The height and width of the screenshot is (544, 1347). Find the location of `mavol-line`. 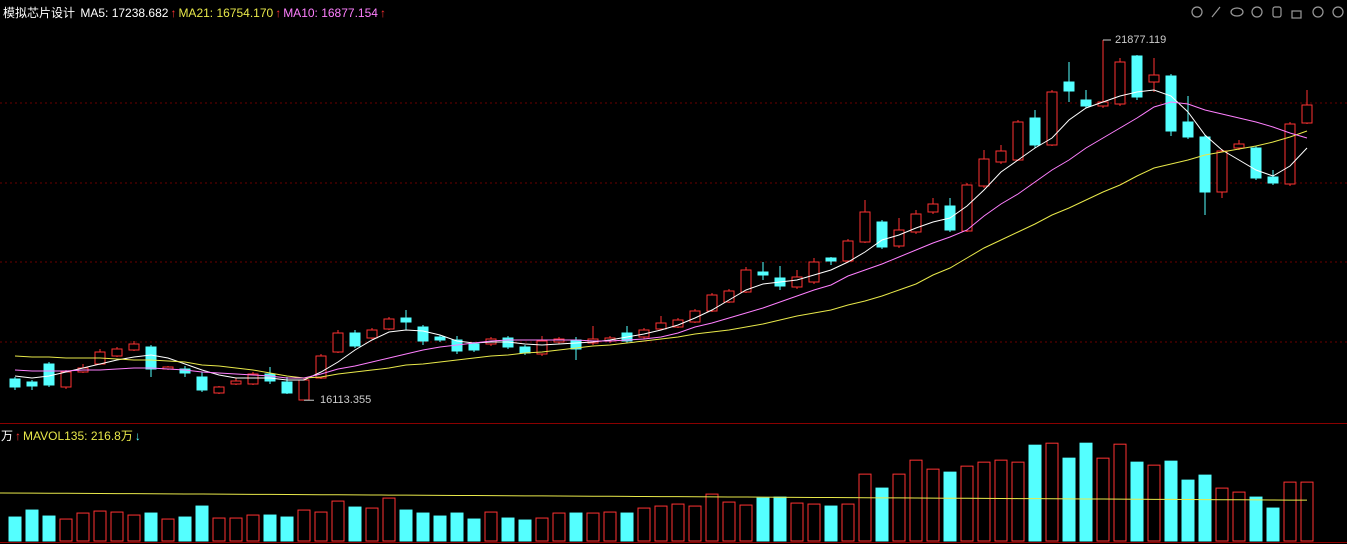

mavol-line is located at coordinates (654, 496).